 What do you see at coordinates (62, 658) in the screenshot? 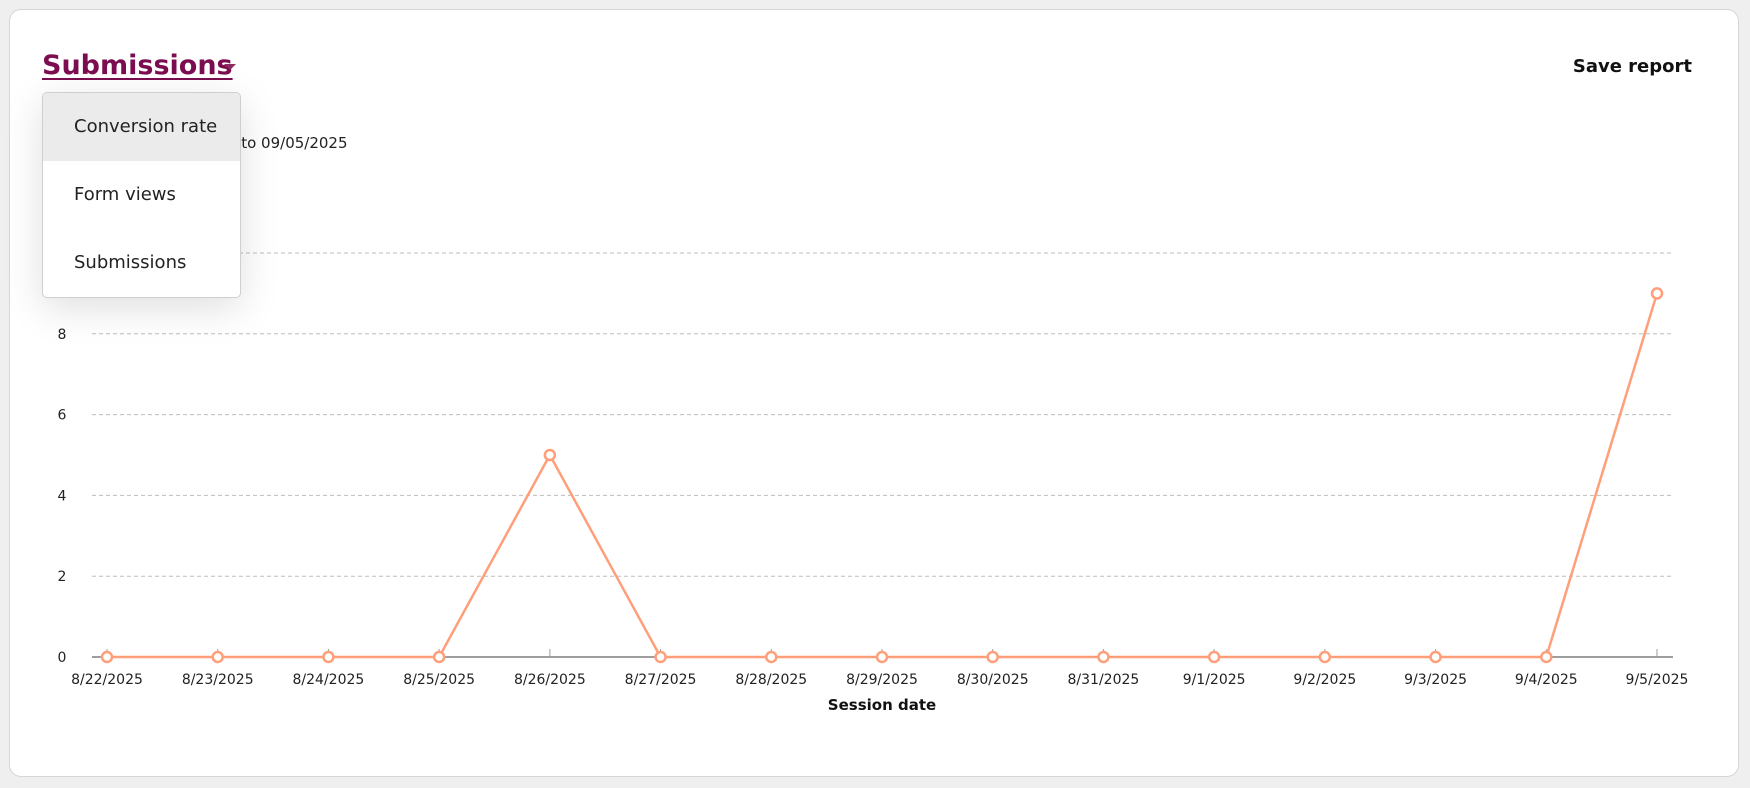
I see `y-tick-label: 0` at bounding box center [62, 658].